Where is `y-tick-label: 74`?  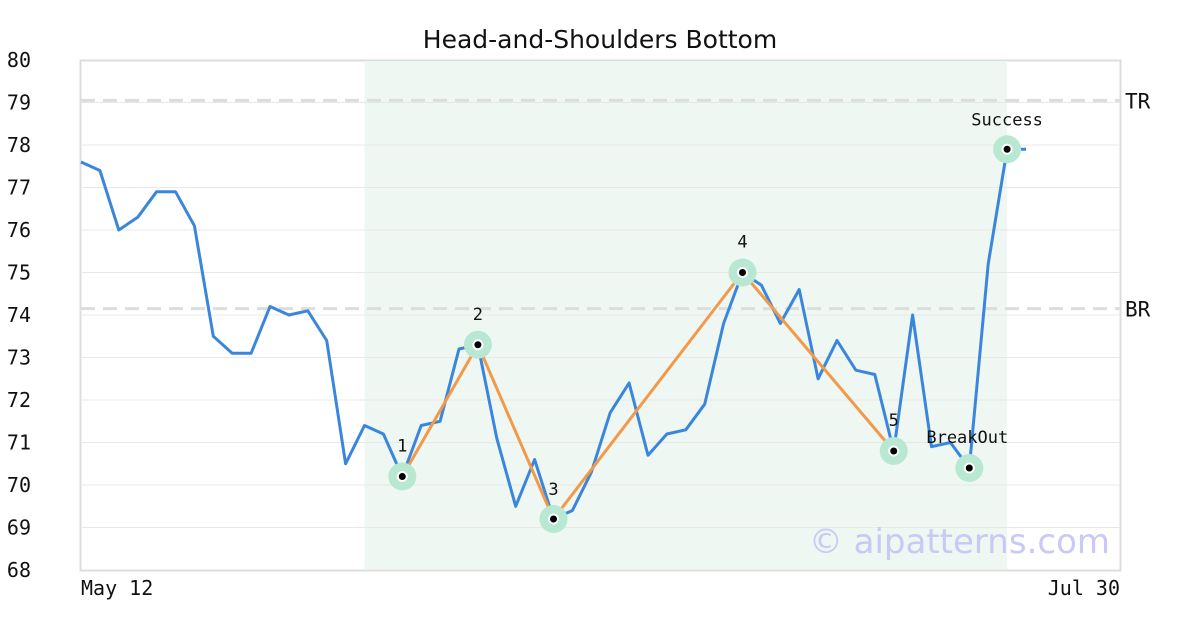 y-tick-label: 74 is located at coordinates (19, 315).